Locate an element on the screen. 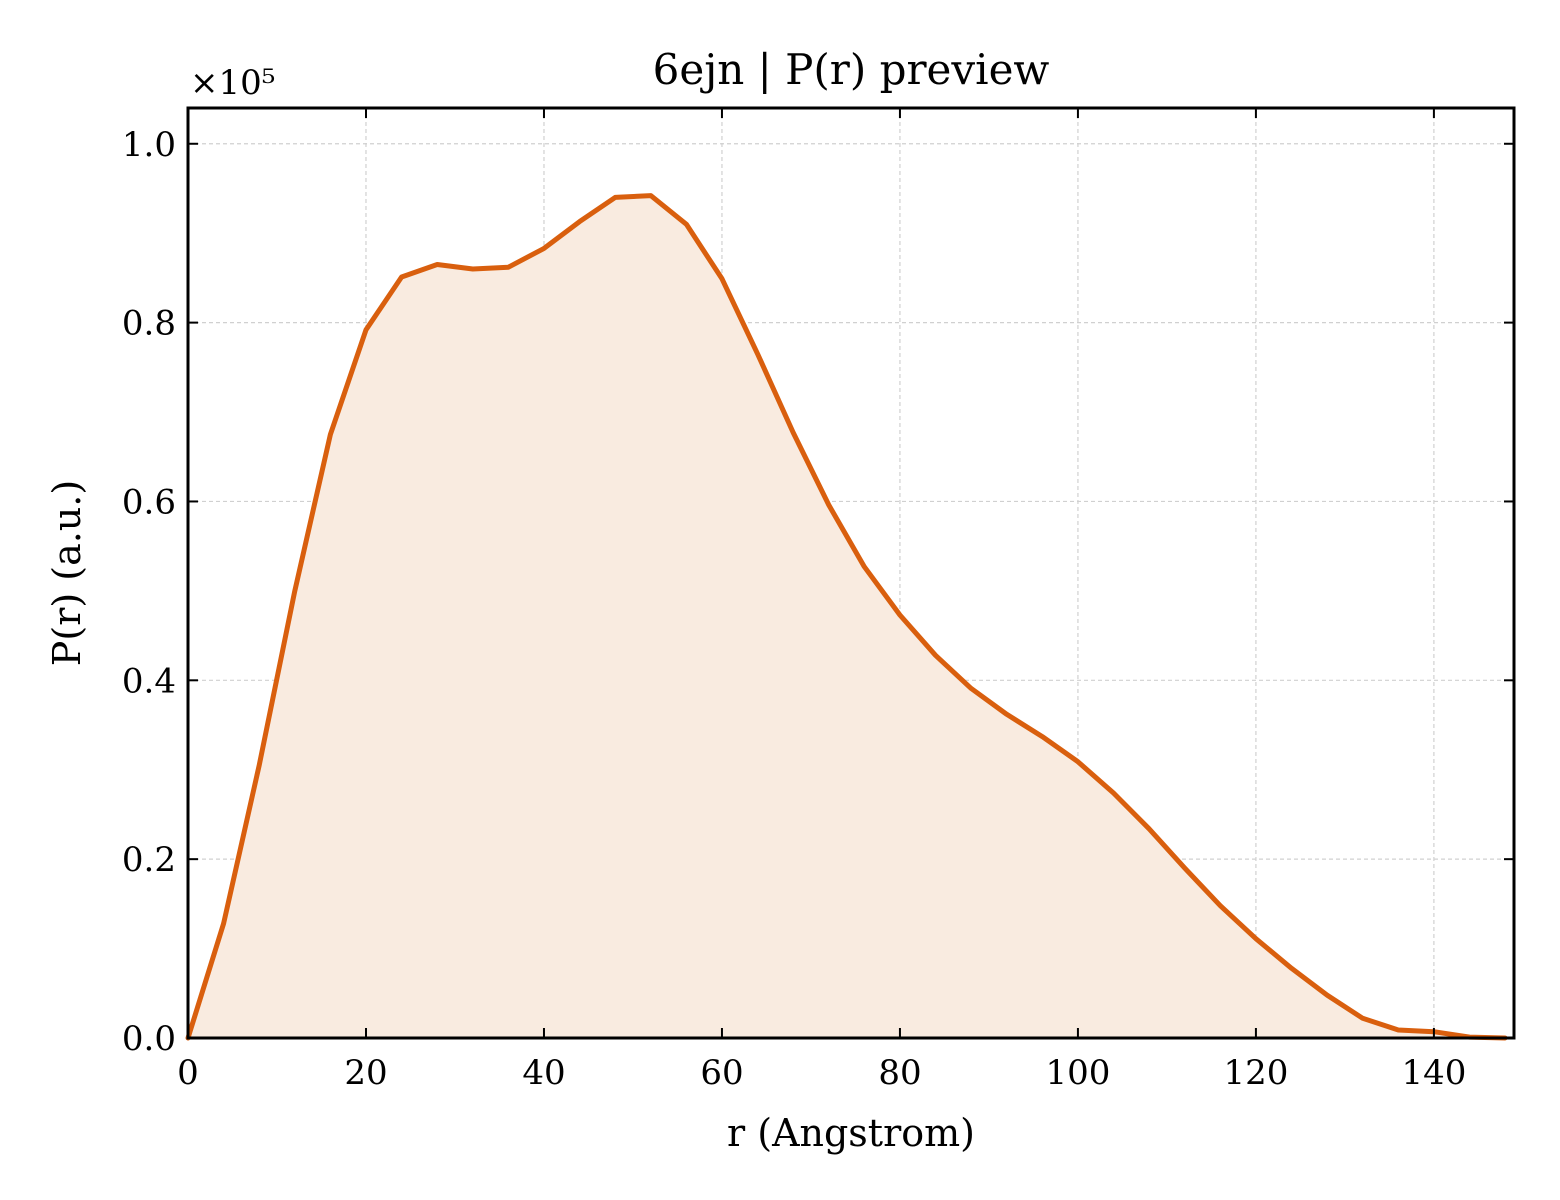 This screenshot has height=1200, width=1560. x-tick-label: 80 is located at coordinates (899, 1073).